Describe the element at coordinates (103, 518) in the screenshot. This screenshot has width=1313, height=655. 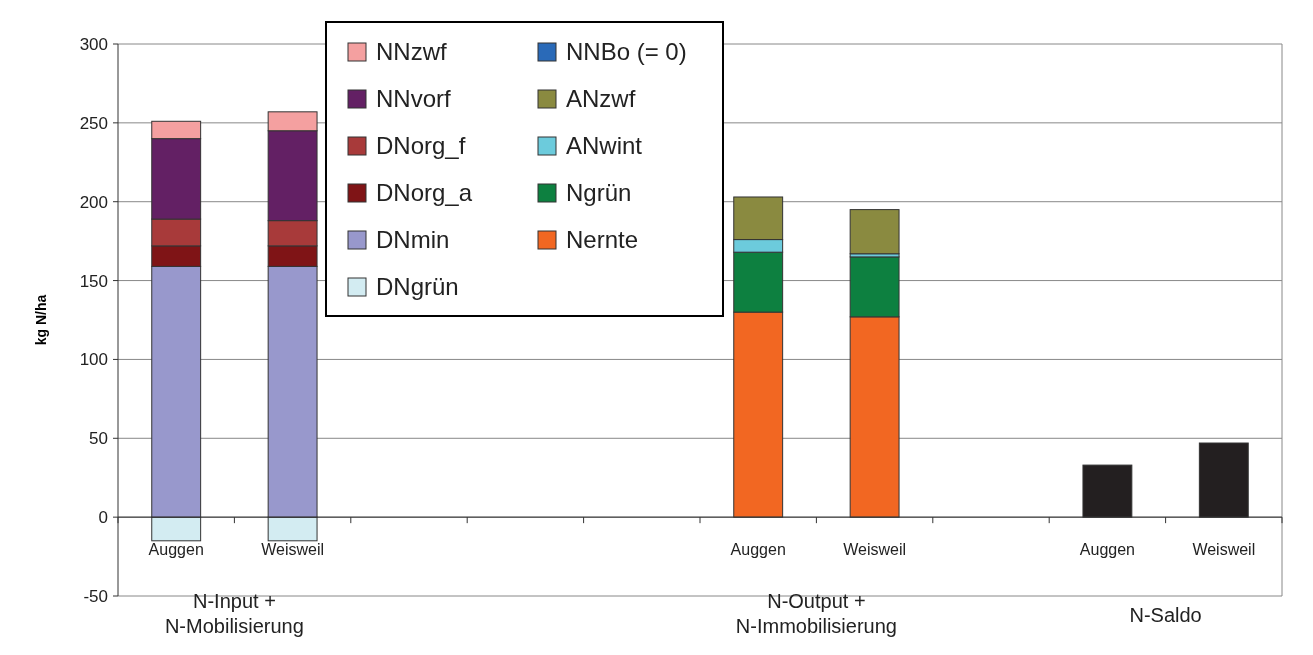
I see `y-tick-label: 0` at that location.